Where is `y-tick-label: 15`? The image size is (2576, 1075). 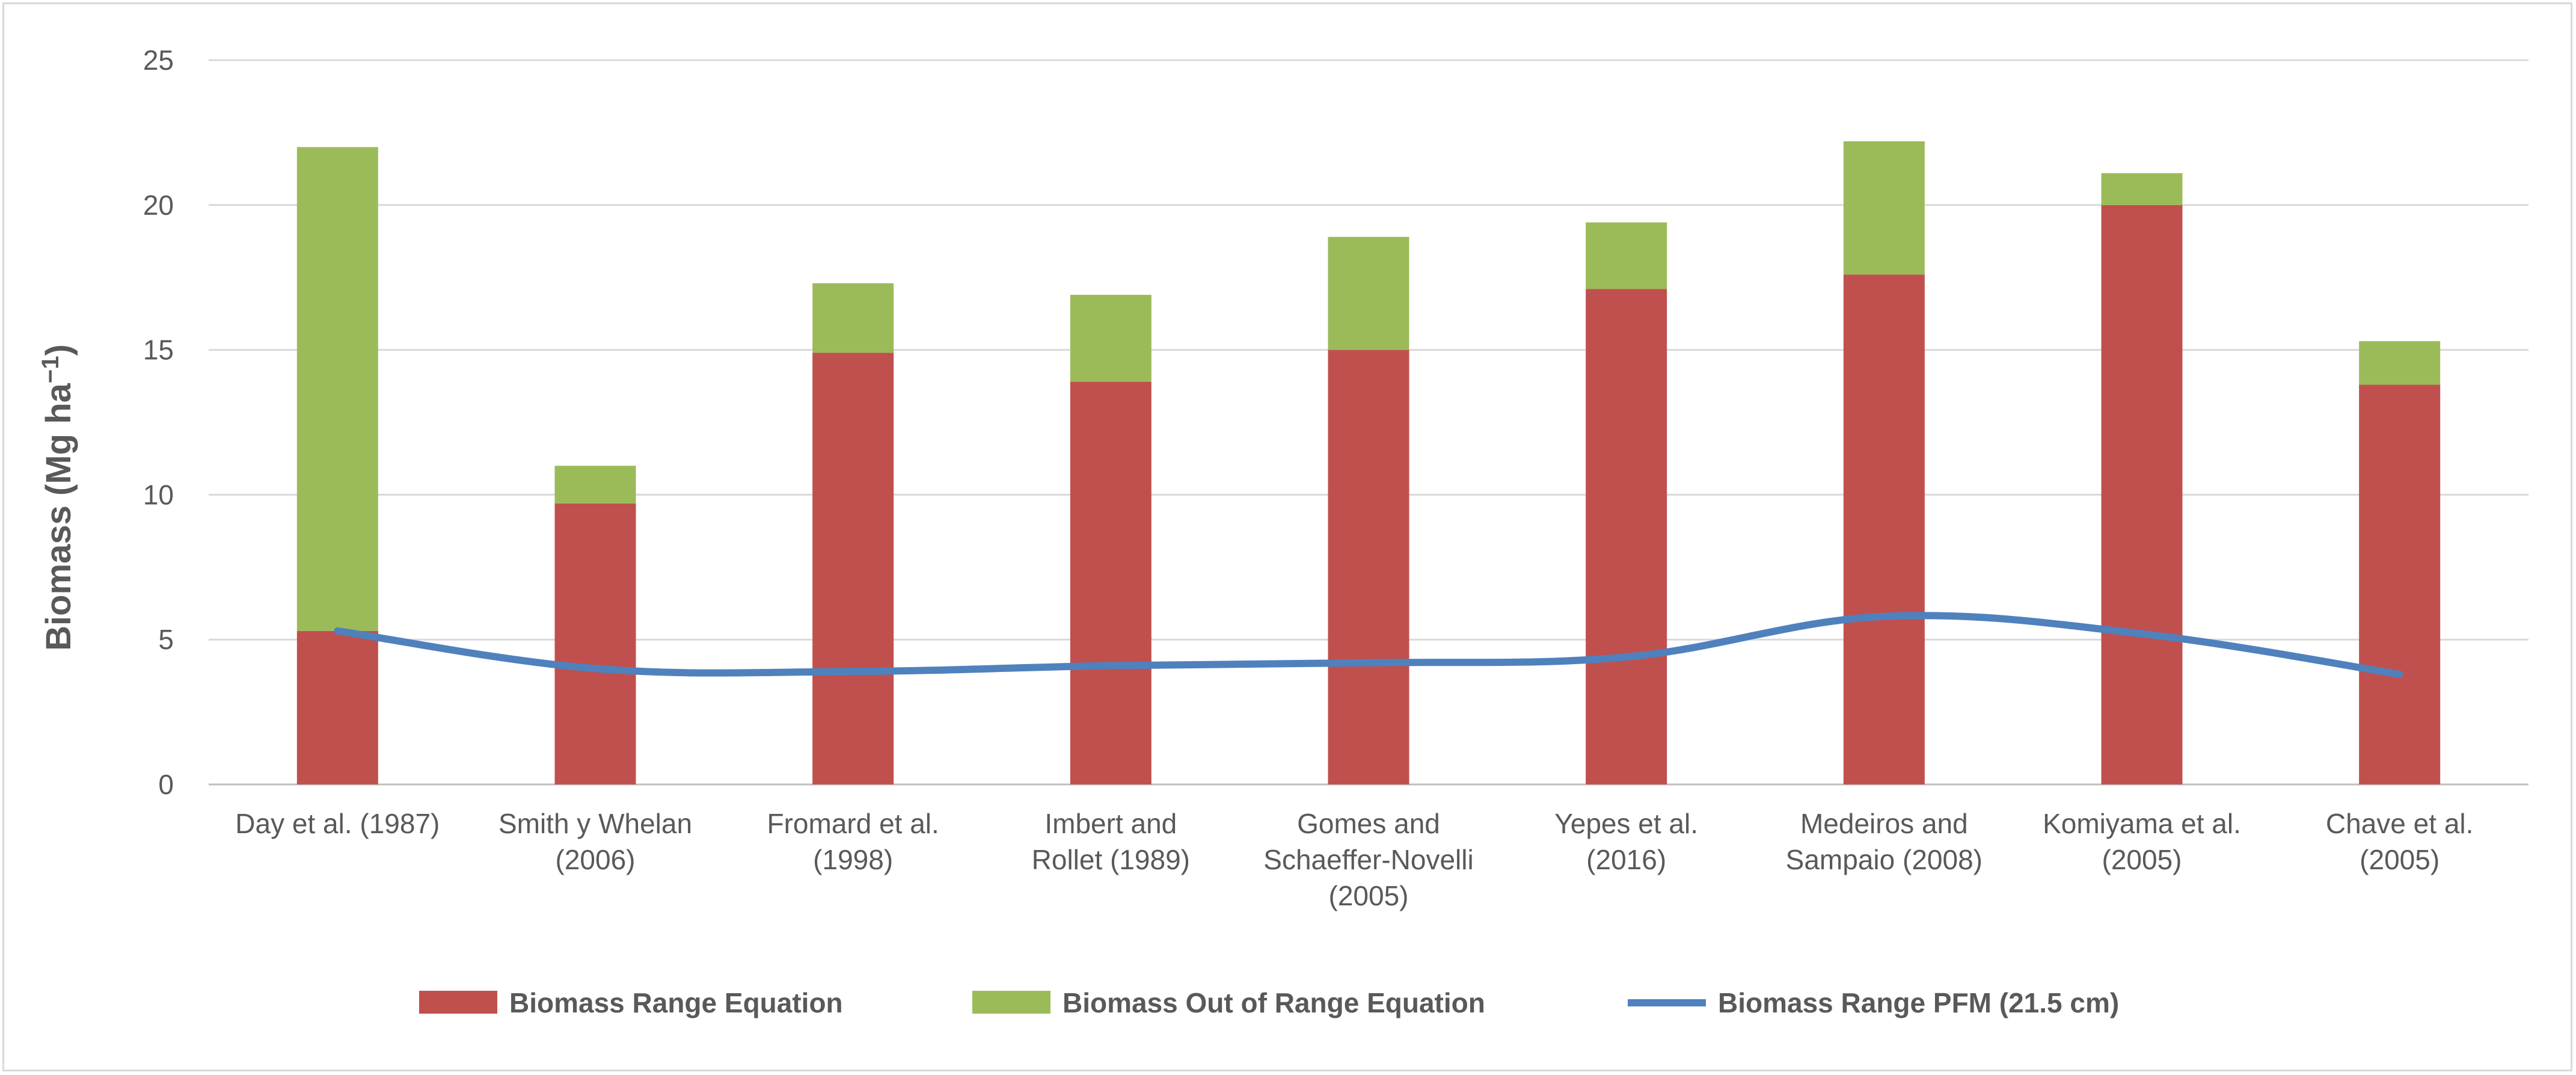 y-tick-label: 15 is located at coordinates (158, 350).